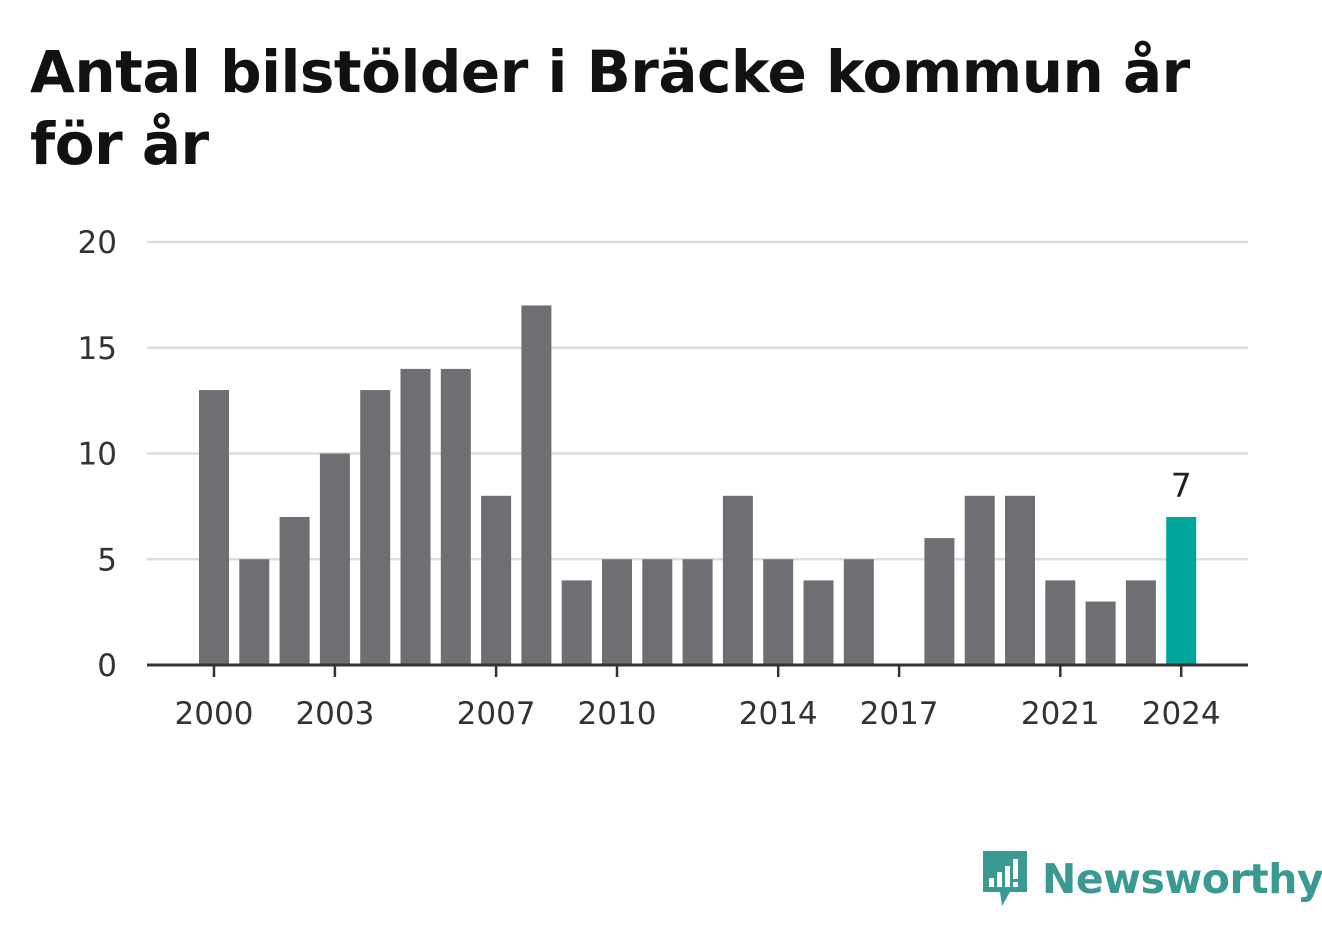 The image size is (1322, 939). I want to click on data-labels: 7, so click(1181, 485).